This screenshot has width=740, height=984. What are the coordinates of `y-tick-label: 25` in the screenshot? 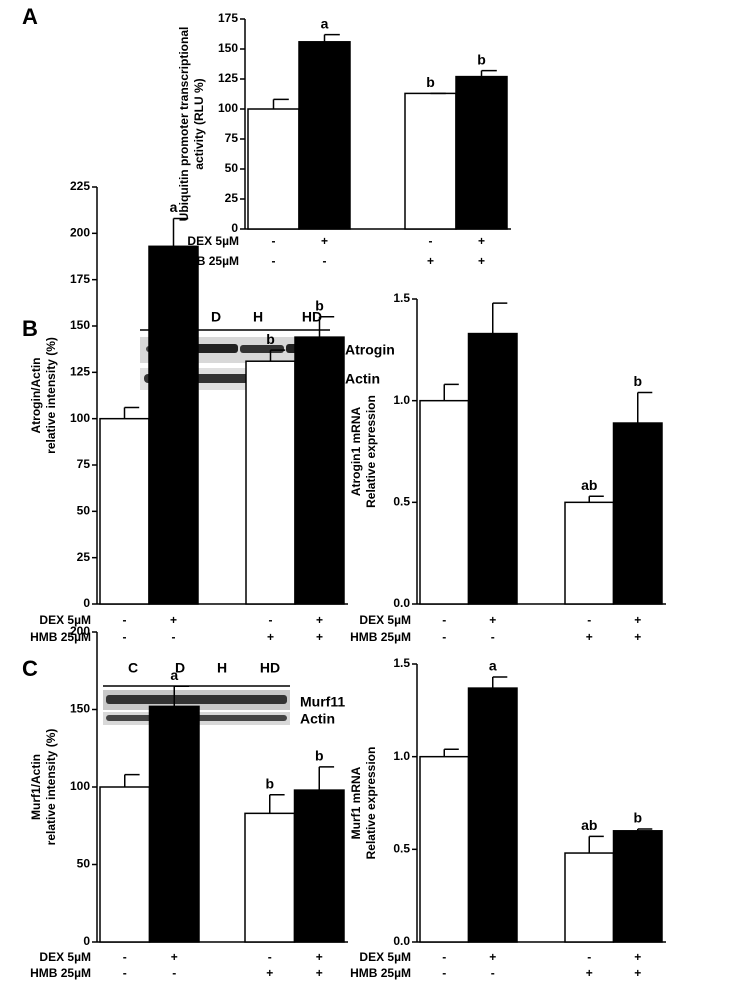 It's located at (232, 198).